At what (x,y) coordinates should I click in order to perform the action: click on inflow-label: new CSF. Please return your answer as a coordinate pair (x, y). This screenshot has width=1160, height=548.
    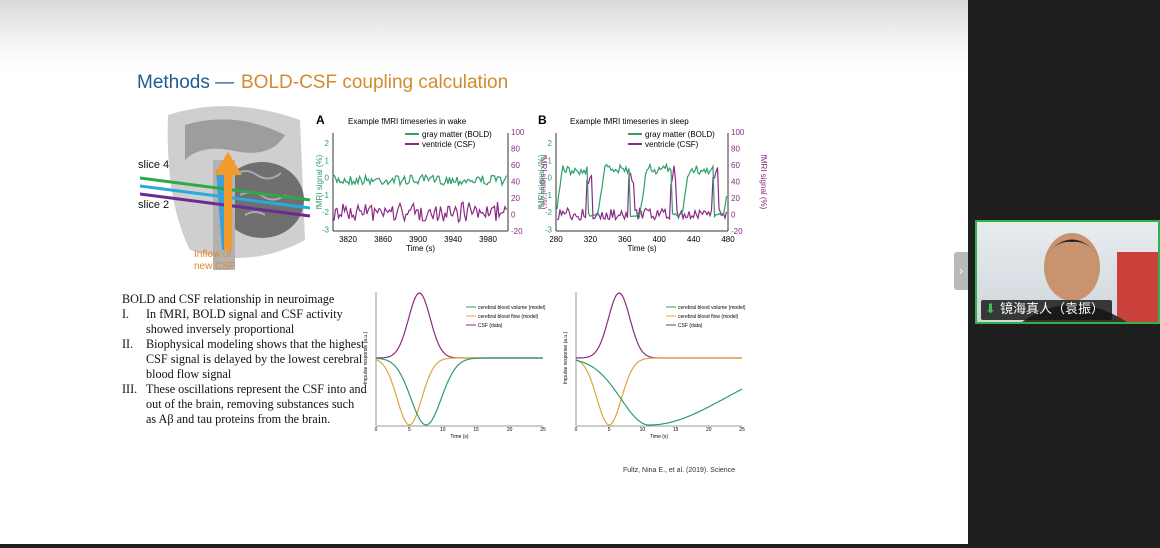
    Looking at the image, I should click on (214, 266).